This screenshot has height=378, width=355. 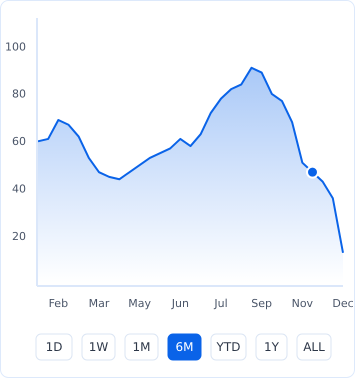 What do you see at coordinates (15, 47) in the screenshot?
I see `y-tick-label: 100` at bounding box center [15, 47].